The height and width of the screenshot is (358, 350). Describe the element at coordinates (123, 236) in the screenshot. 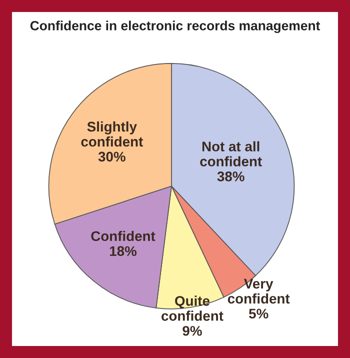

I see `slice-label: Confident` at that location.